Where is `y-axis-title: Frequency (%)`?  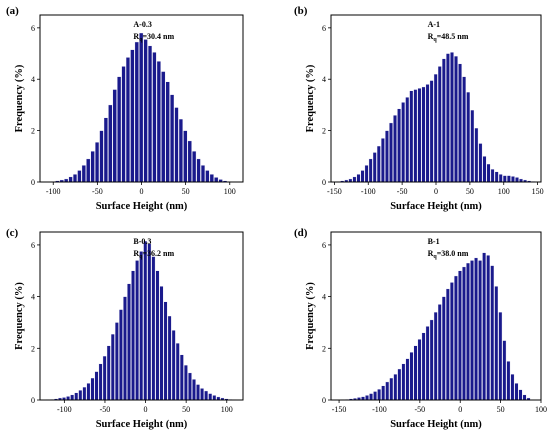 y-axis-title: Frequency (%) is located at coordinates (310, 316).